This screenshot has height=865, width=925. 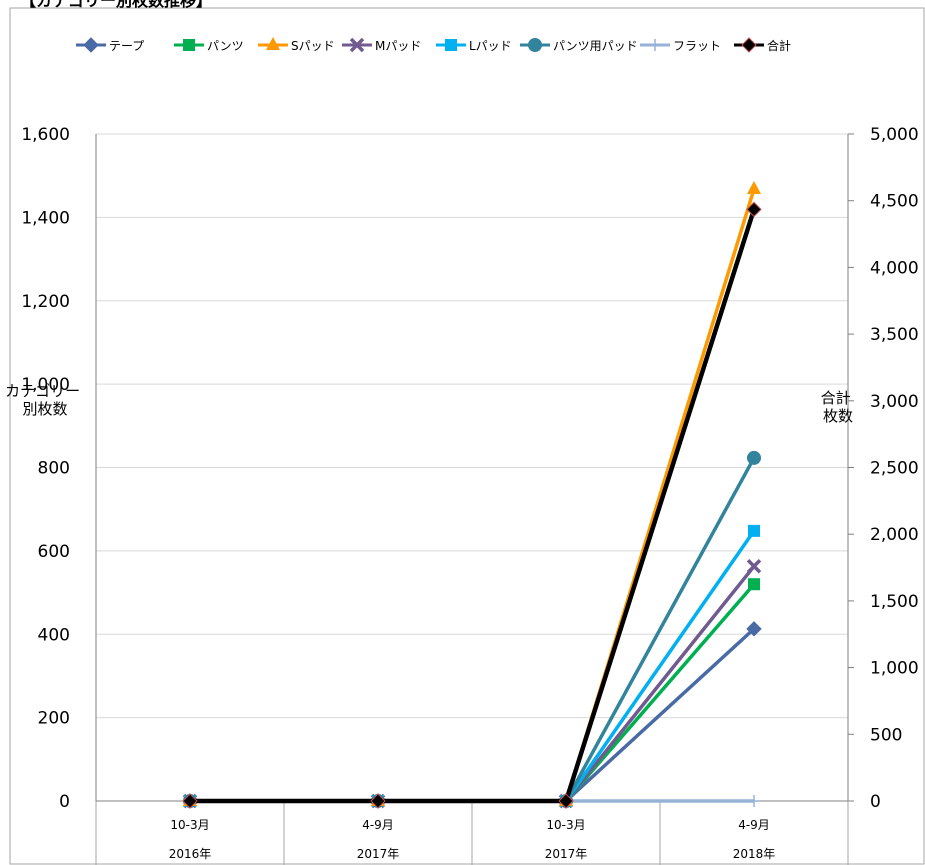 I want to click on y-right-axis-title: 合計 枚数, so click(x=838, y=407).